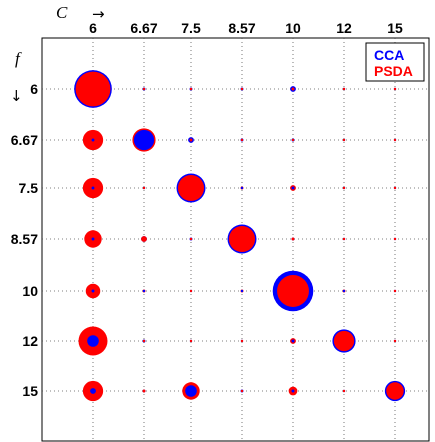 This screenshot has width=435, height=442. I want to click on bubble-psda-f7.5-c7.5, so click(191, 188).